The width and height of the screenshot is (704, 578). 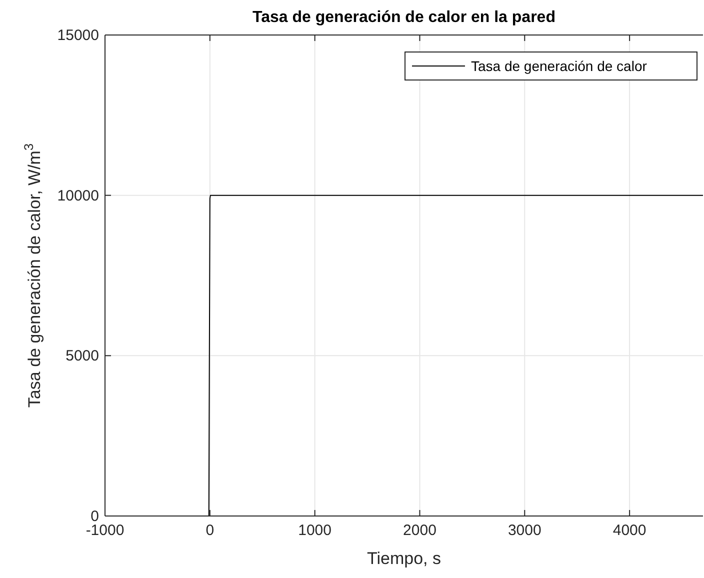 What do you see at coordinates (105, 530) in the screenshot?
I see `x-tick-label: -1000` at bounding box center [105, 530].